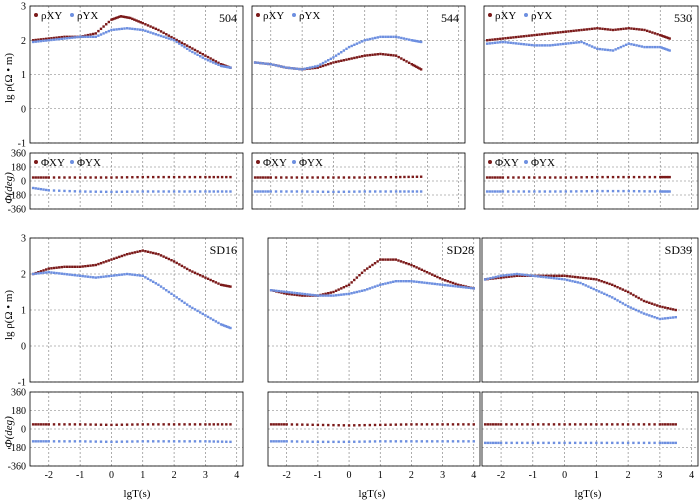 This screenshot has width=700, height=501. Describe the element at coordinates (588, 494) in the screenshot. I see `x-axis-label-3: lgT(s)` at that location.